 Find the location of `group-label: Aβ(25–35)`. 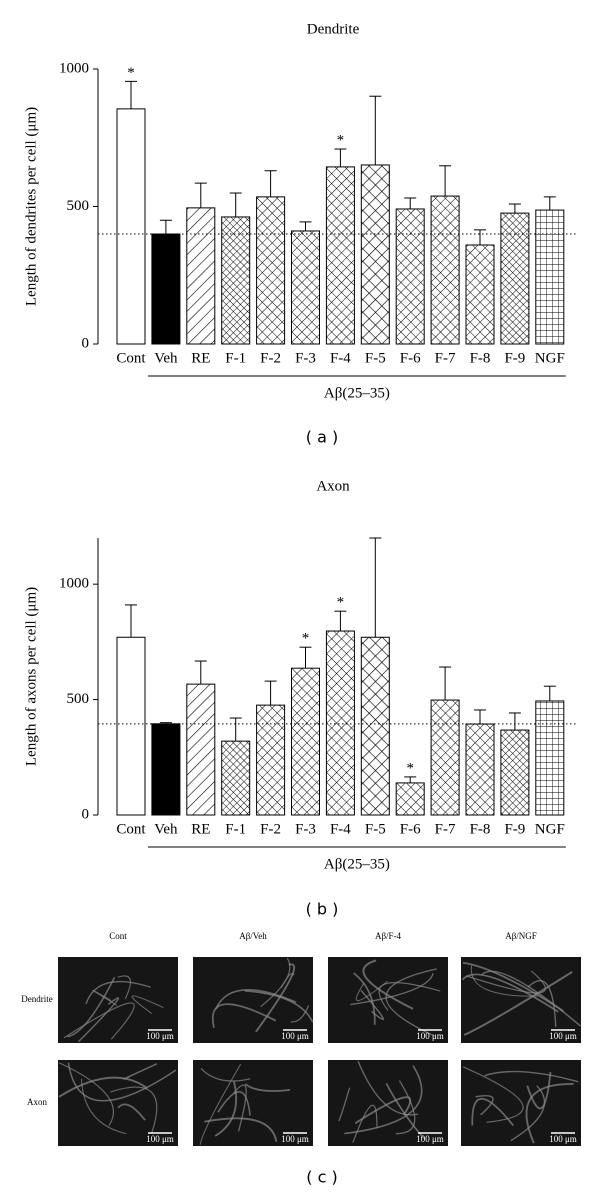

group-label: Aβ(25–35) is located at coordinates (357, 864).